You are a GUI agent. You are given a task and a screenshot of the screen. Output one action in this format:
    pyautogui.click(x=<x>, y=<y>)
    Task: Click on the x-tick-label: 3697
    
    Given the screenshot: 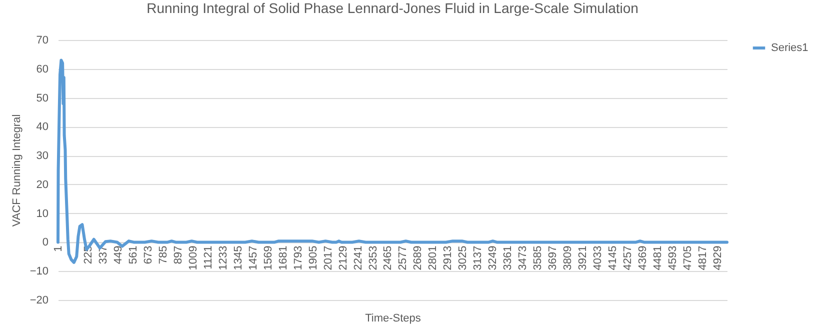 What is the action you would take?
    pyautogui.click(x=553, y=258)
    